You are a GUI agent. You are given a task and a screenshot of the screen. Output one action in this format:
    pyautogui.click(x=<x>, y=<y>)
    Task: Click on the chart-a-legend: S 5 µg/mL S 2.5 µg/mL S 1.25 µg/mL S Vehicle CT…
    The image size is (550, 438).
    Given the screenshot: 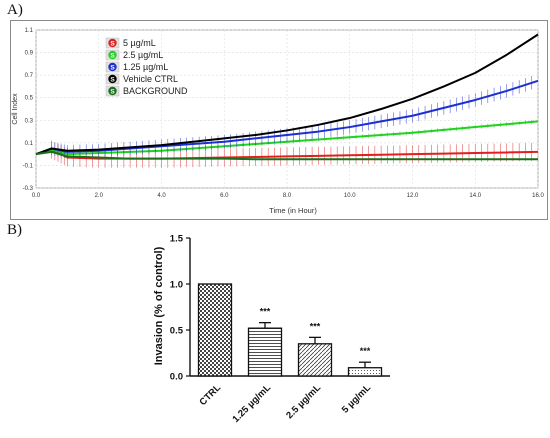 What is the action you would take?
    pyautogui.click(x=146, y=67)
    